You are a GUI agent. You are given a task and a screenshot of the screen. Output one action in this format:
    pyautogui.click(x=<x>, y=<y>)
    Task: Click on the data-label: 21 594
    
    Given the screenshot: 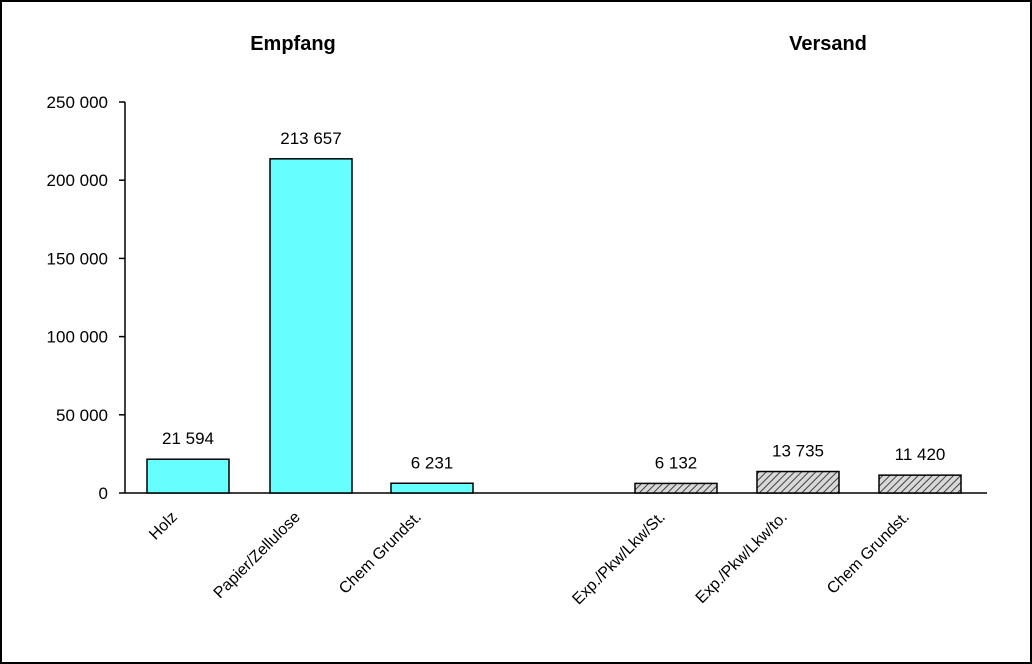 What is the action you would take?
    pyautogui.click(x=188, y=438)
    